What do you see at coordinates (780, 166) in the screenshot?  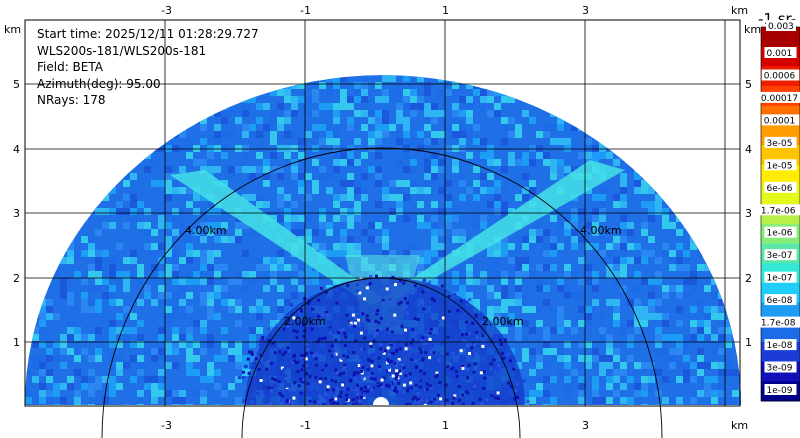 I see `colorbar-label: 1e-05` at bounding box center [780, 166].